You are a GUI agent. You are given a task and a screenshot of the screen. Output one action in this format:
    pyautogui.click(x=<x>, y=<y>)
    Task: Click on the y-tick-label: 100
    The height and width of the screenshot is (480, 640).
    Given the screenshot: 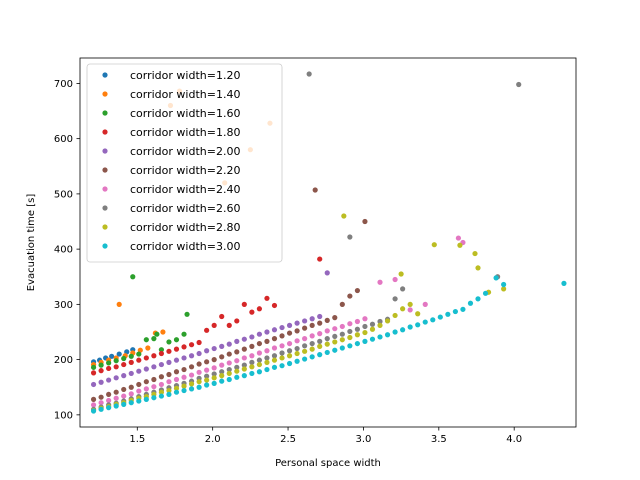 What is the action you would take?
    pyautogui.click(x=63, y=415)
    